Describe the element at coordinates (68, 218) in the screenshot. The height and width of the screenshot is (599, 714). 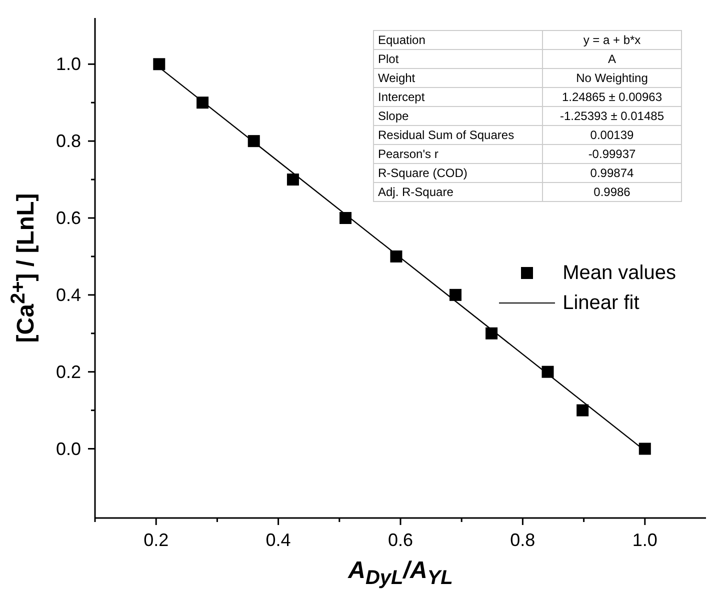
I see `y-tick-label: 0.6` at that location.